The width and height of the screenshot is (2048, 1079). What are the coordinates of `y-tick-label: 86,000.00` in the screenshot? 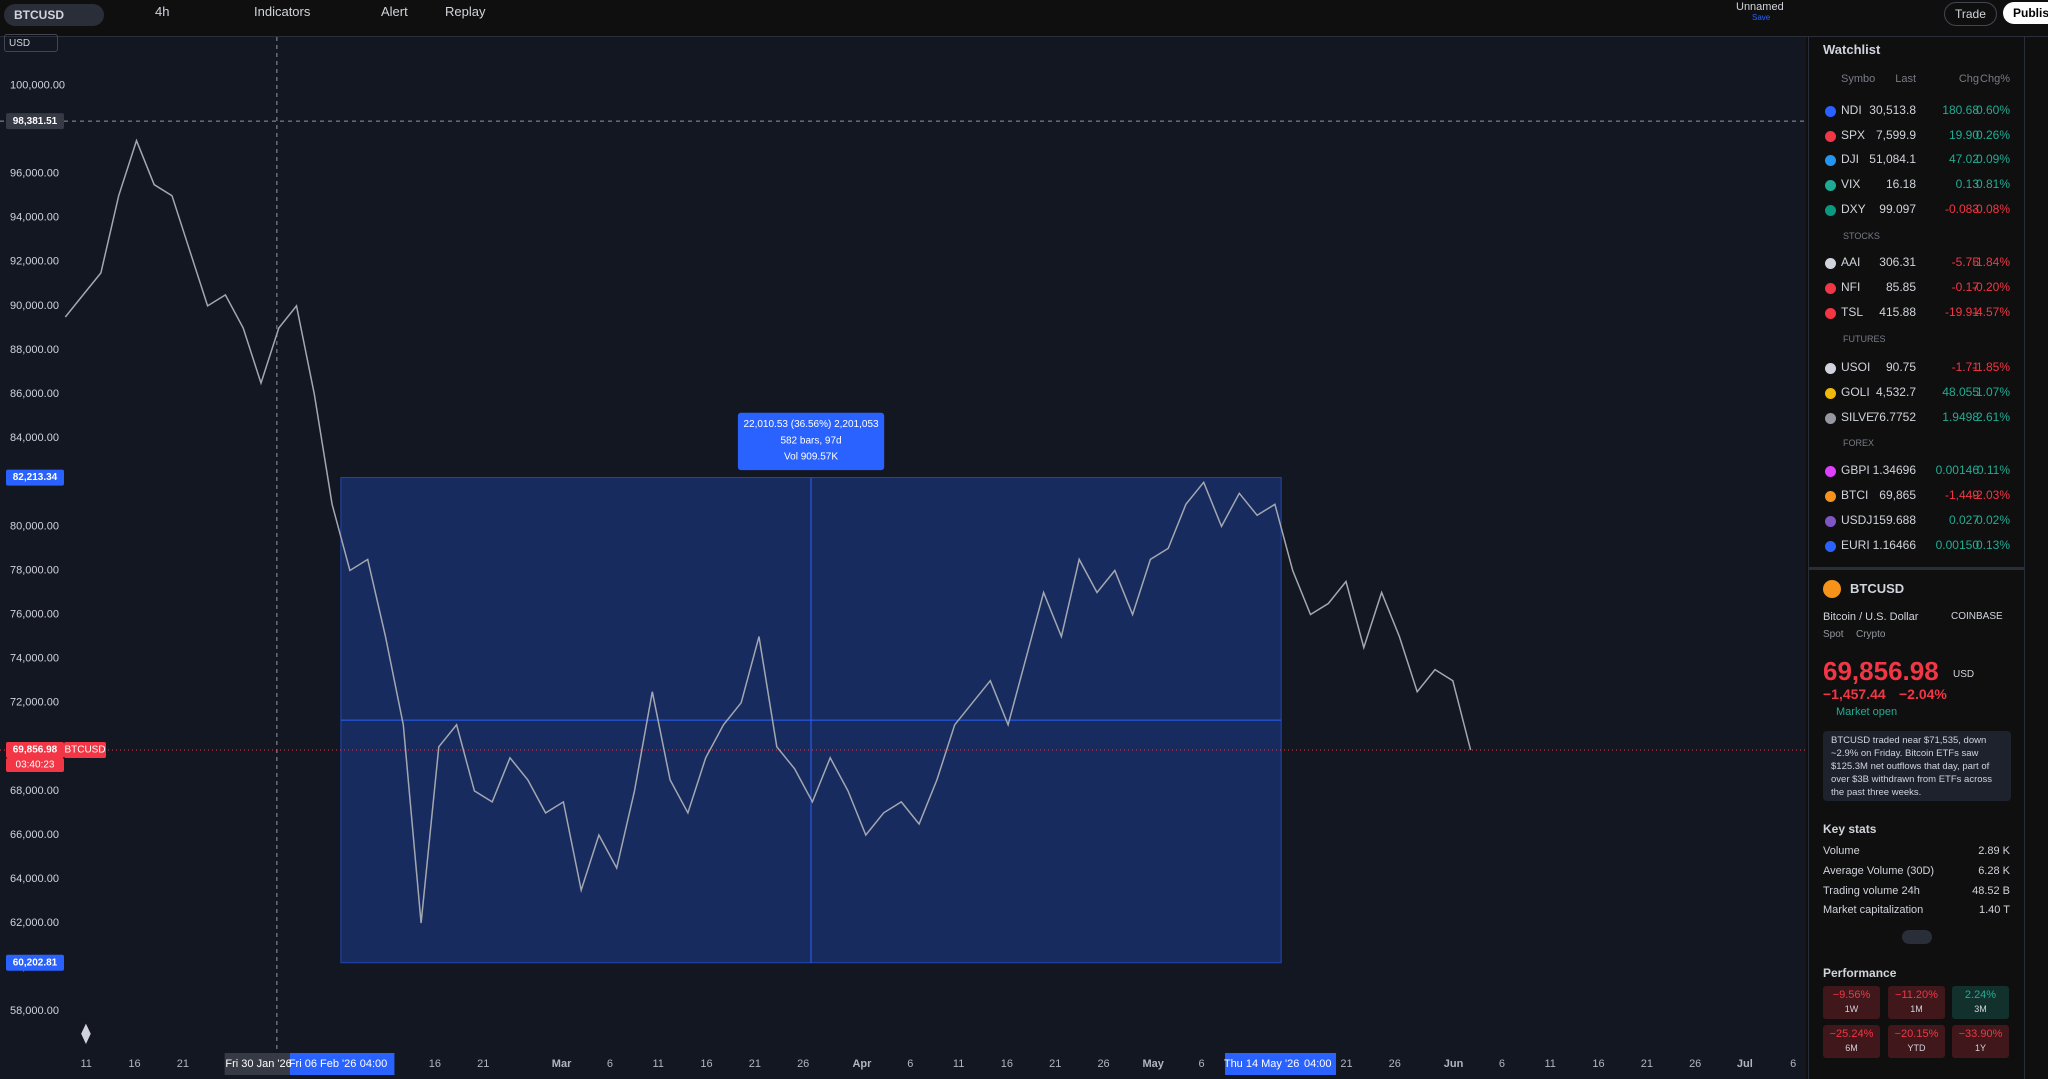 It's located at (34, 394).